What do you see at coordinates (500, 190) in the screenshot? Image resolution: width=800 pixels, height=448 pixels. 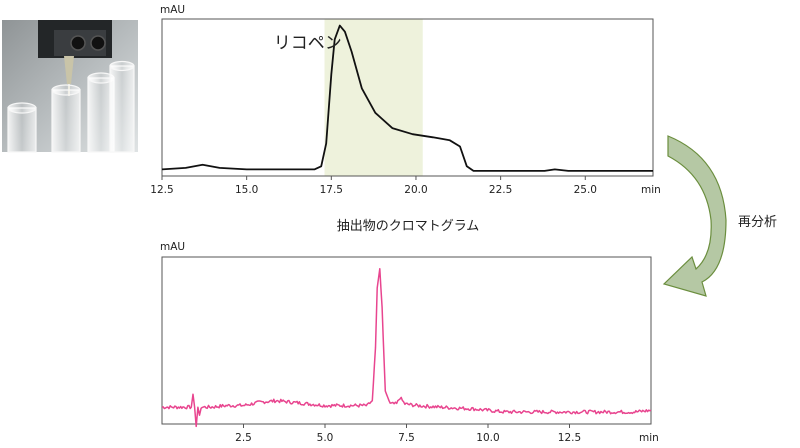 I see `chart-top-xtick-label: 22.5` at bounding box center [500, 190].